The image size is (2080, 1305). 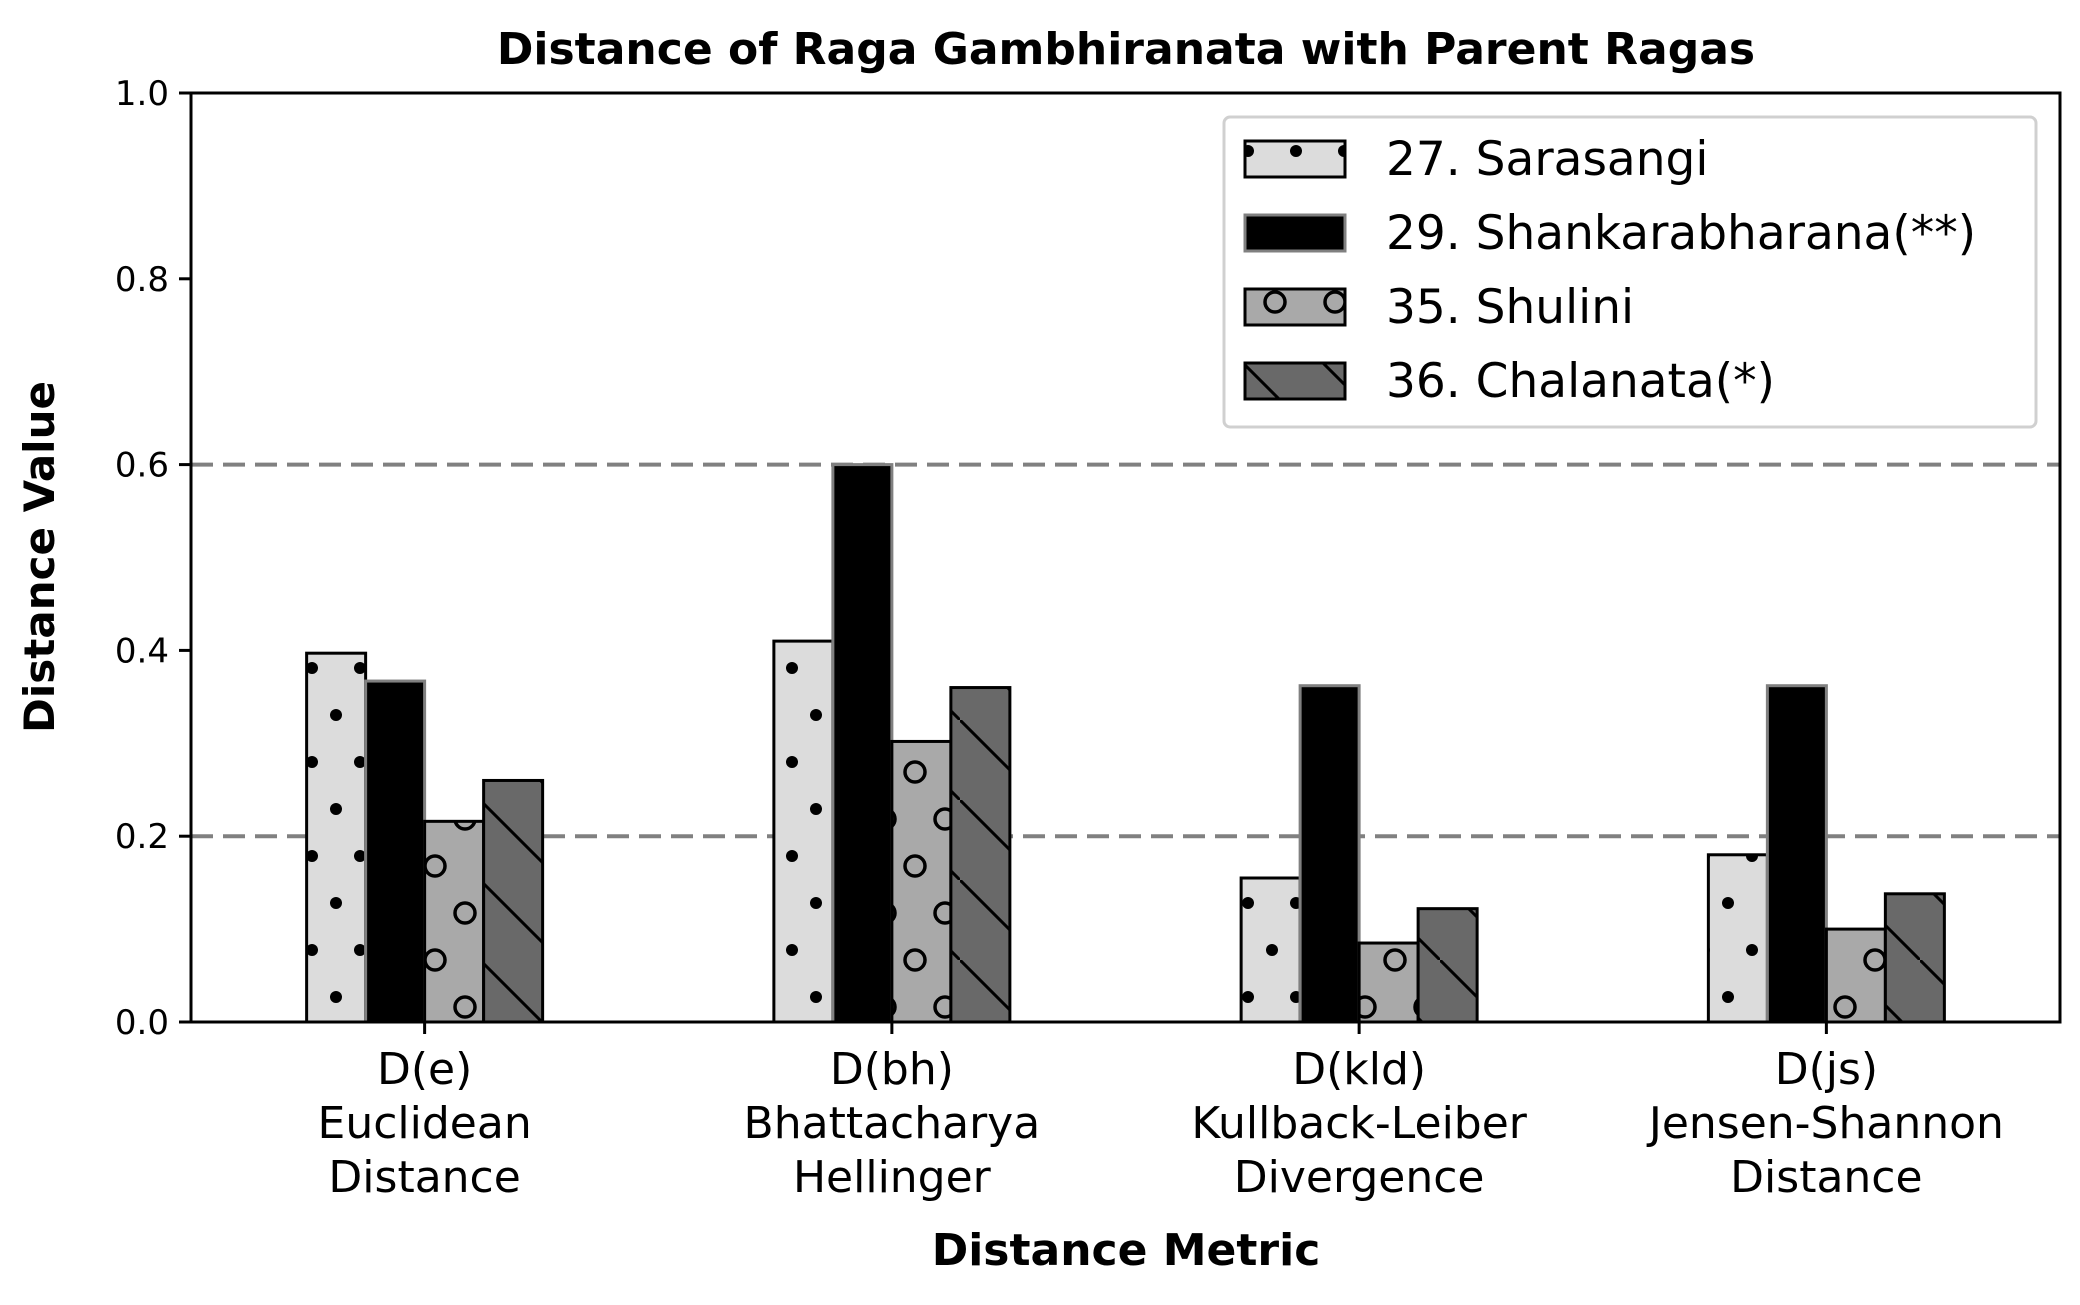 What do you see at coordinates (39, 557) in the screenshot?
I see `y-axis-label: Distance Value` at bounding box center [39, 557].